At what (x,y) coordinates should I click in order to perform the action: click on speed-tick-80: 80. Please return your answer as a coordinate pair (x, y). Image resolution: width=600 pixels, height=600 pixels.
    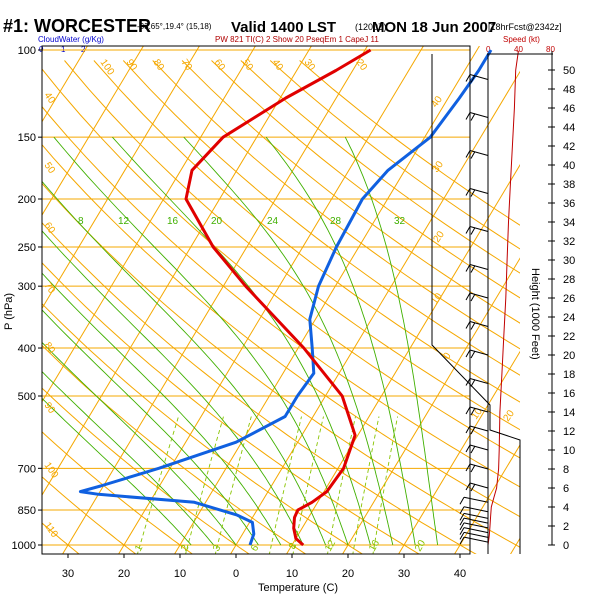
    Looking at the image, I should click on (550, 49).